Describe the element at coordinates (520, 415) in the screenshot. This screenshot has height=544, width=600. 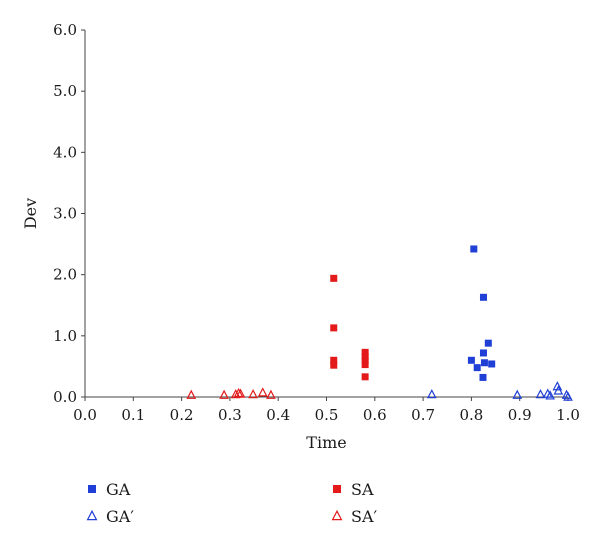
I see `x-tick-label: 0.9` at that location.